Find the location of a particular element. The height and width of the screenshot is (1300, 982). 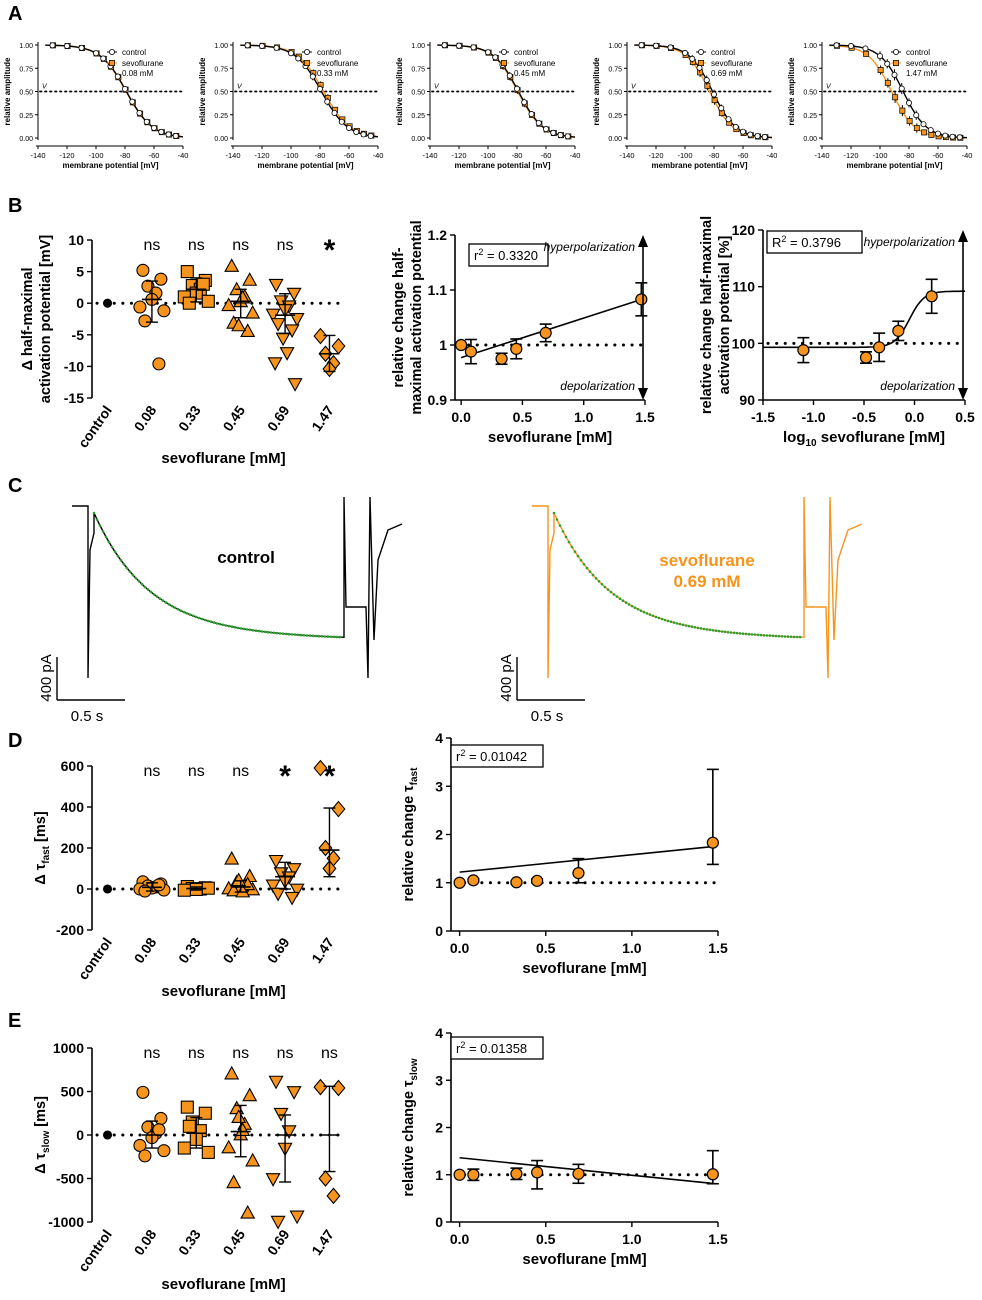

y-tick-label: 500 is located at coordinates (73, 1092).